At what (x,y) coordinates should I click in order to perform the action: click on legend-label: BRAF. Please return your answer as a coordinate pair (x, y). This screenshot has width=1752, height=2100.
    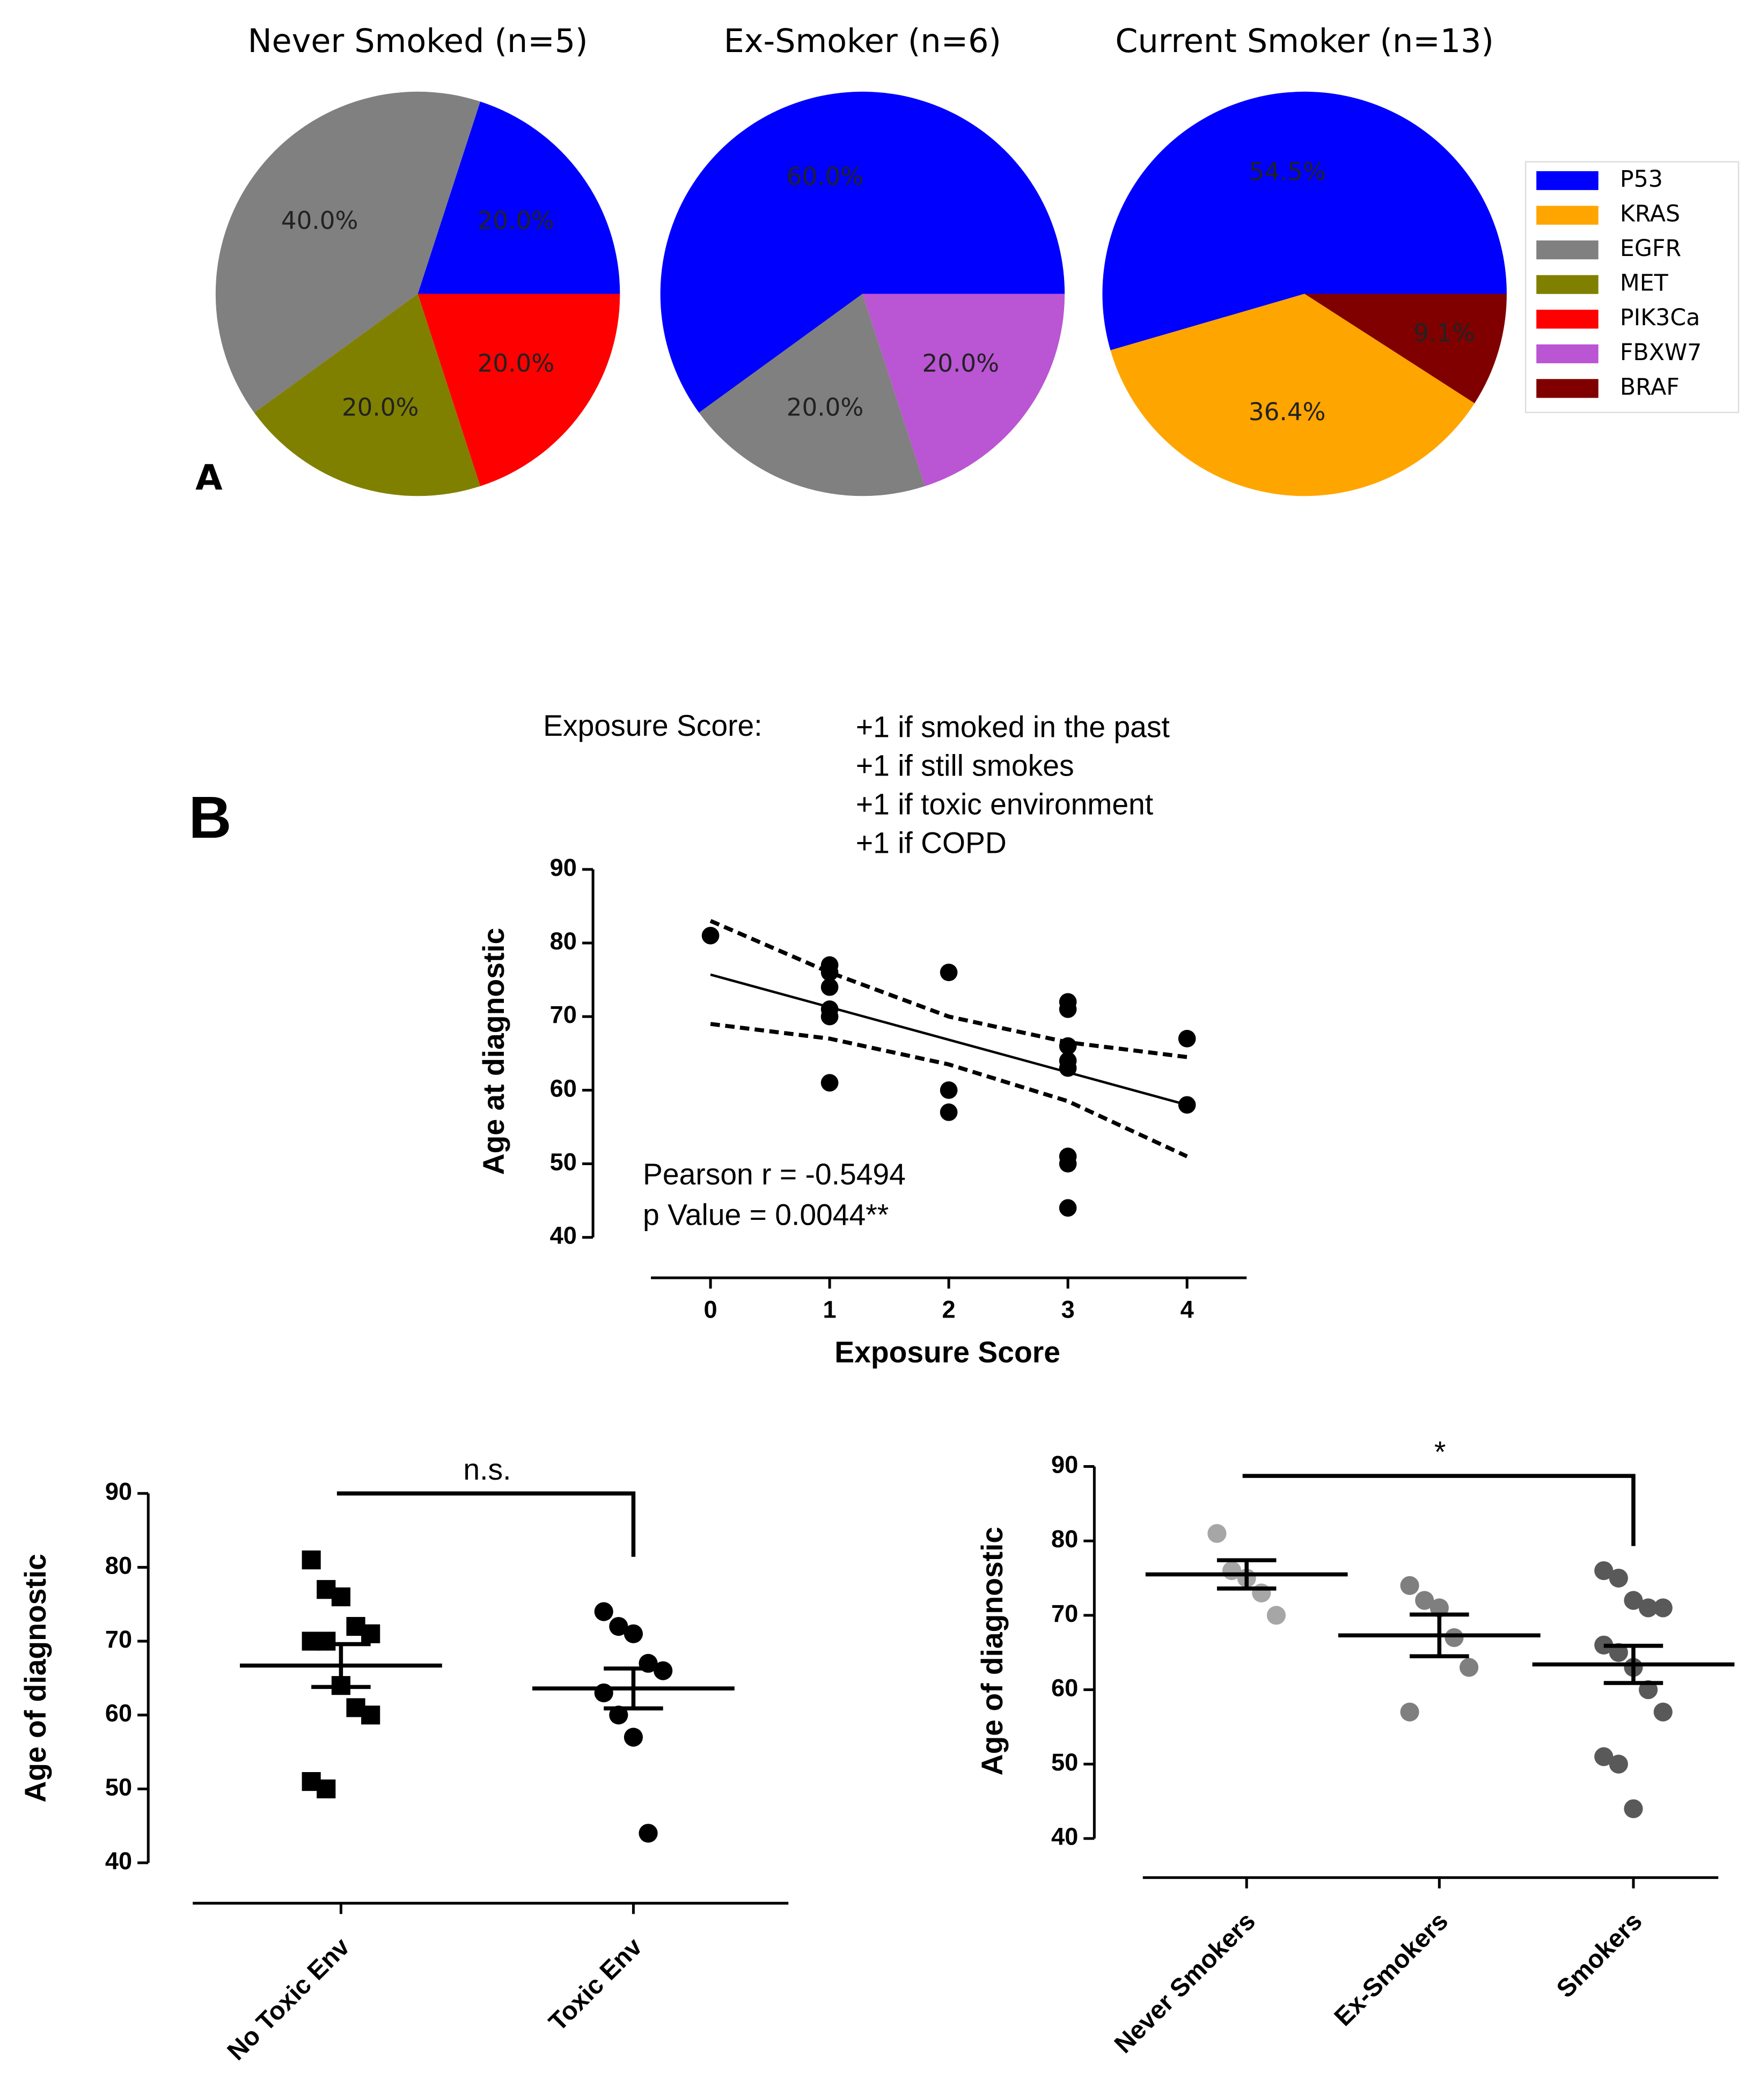
    Looking at the image, I should click on (1650, 387).